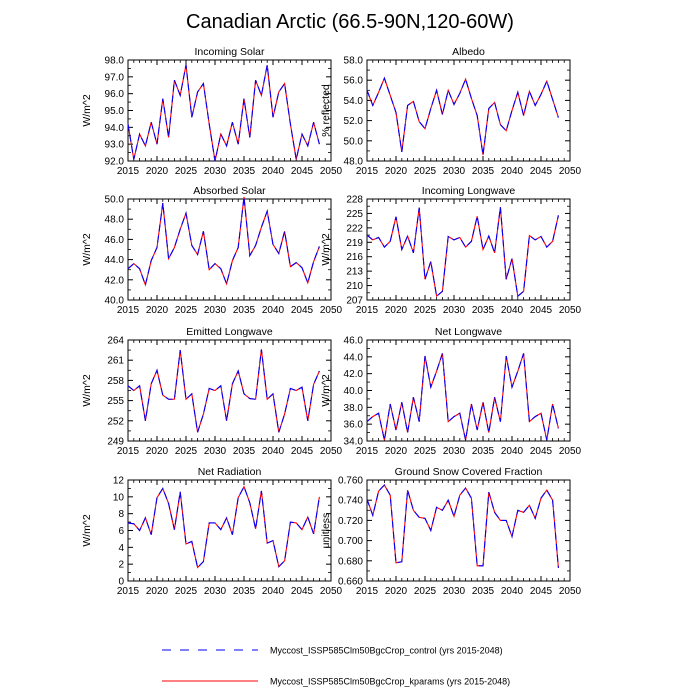 This screenshot has height=700, width=700. Describe the element at coordinates (354, 162) in the screenshot. I see `y-tick-label: 48.0` at that location.